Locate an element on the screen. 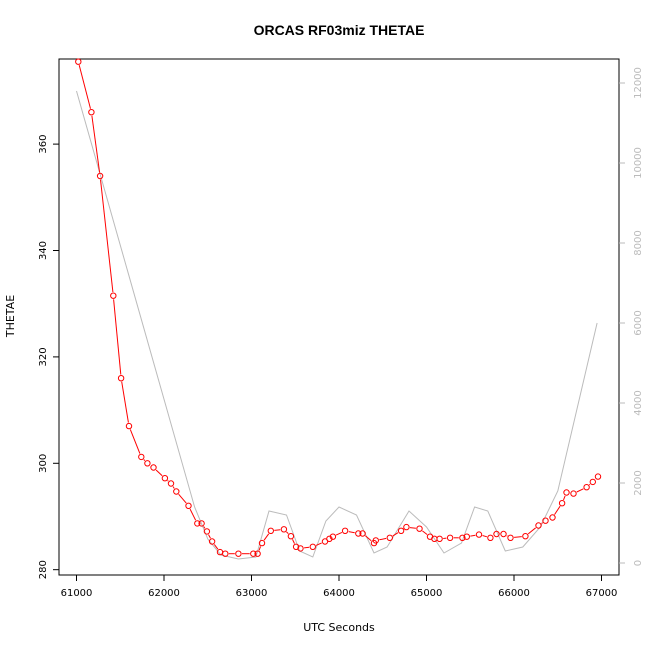 The height and width of the screenshot is (650, 650). x-tick-label: 64000 is located at coordinates (339, 593).